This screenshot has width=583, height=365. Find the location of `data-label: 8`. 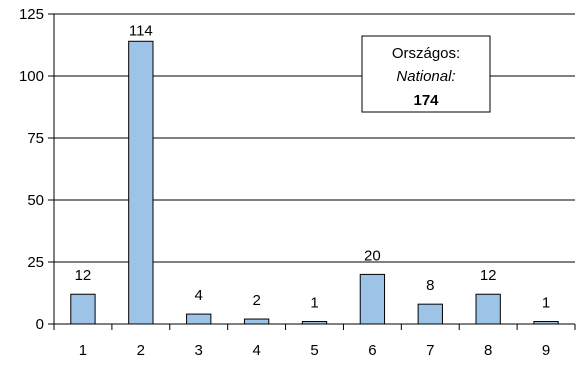

data-label: 8 is located at coordinates (430, 285).